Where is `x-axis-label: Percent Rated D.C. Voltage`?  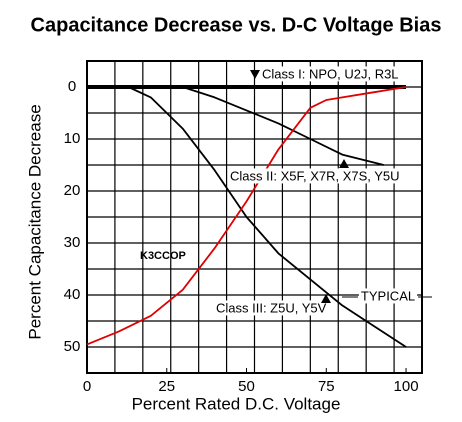 x-axis-label: Percent Rated D.C. Voltage is located at coordinates (236, 403).